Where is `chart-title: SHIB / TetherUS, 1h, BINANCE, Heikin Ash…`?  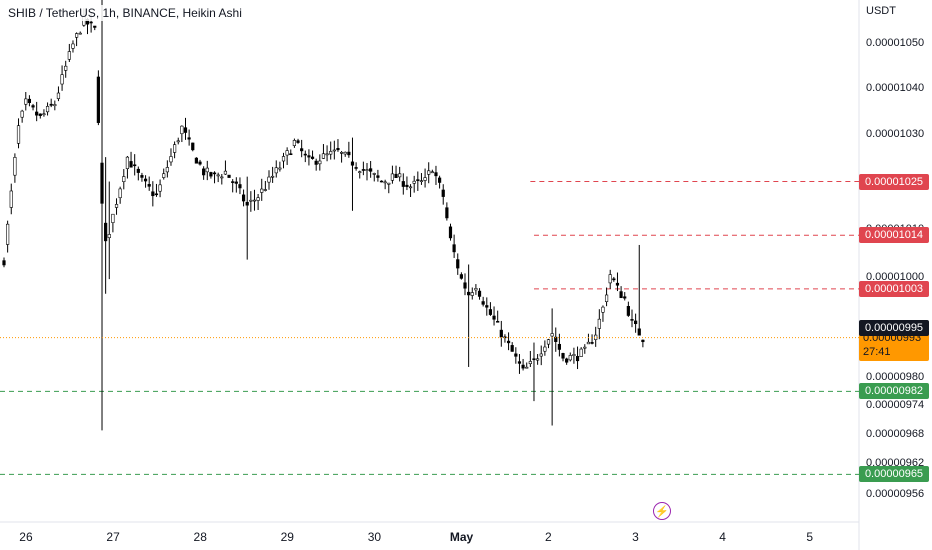 chart-title: SHIB / TetherUS, 1h, BINANCE, Heikin Ash… is located at coordinates (125, 13).